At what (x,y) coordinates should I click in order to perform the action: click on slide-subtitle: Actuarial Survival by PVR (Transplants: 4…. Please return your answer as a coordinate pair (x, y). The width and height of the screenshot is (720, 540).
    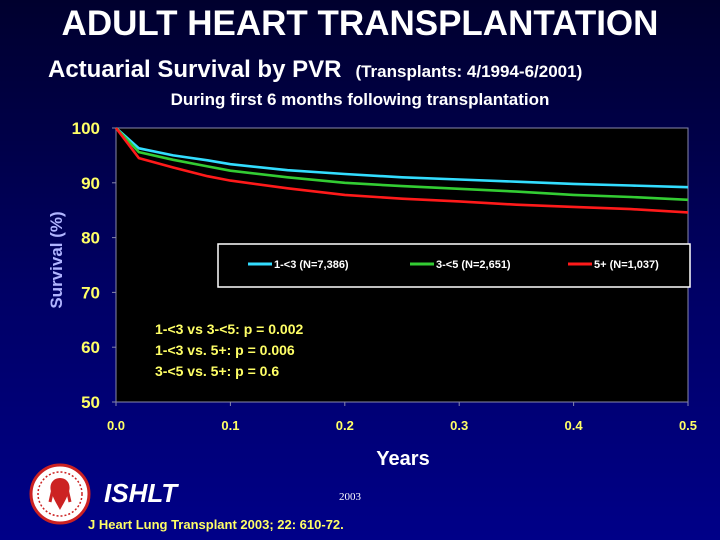
    Looking at the image, I should click on (315, 70).